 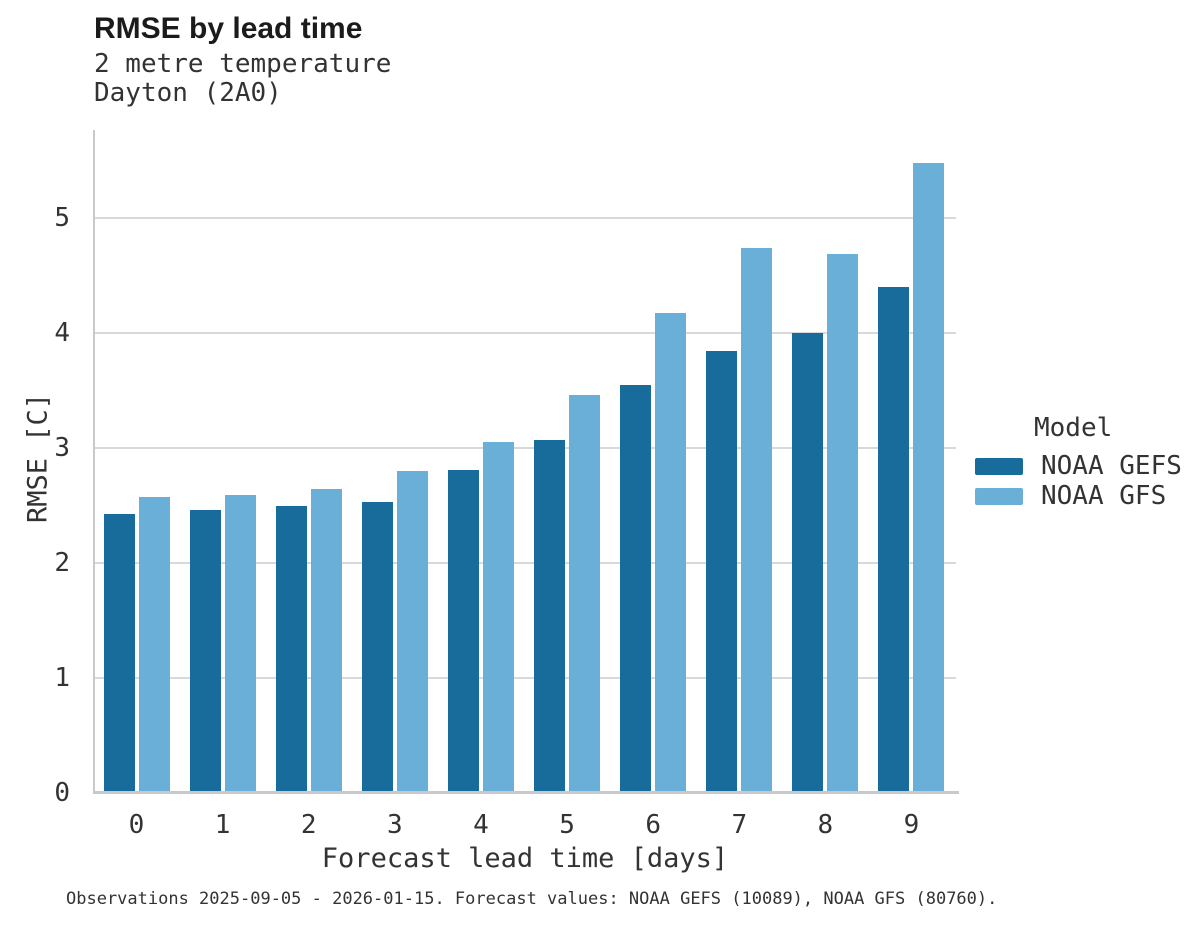 What do you see at coordinates (1111, 466) in the screenshot?
I see `legend-label-noaa-gefs: NOAA GEFS` at bounding box center [1111, 466].